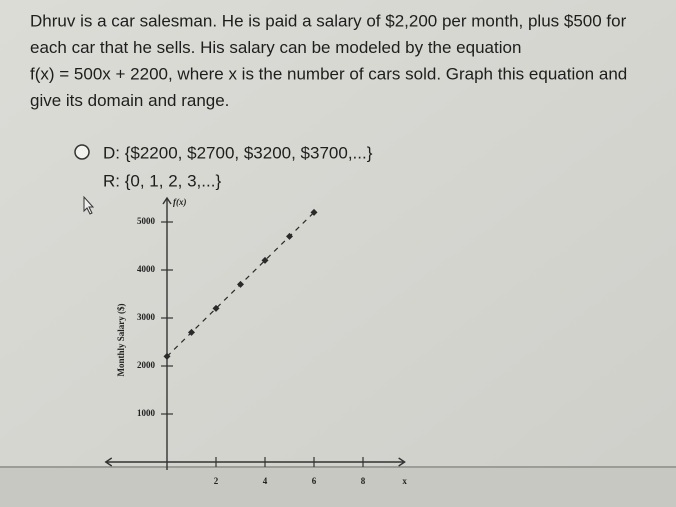 The image size is (676, 507). I want to click on y-arrow, so click(167, 200).